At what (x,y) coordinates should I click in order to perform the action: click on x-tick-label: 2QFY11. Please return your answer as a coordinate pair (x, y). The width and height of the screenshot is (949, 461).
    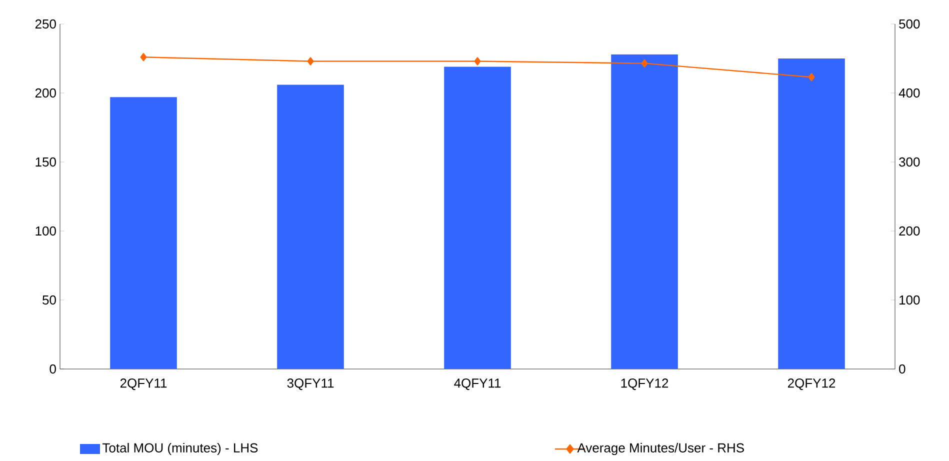
    Looking at the image, I should click on (143, 384).